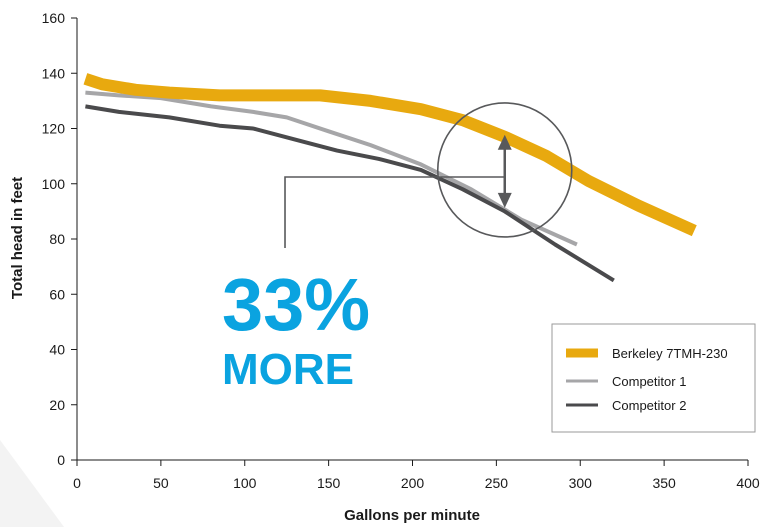 The width and height of the screenshot is (764, 532). What do you see at coordinates (412, 515) in the screenshot?
I see `x-axis-label: Gallons per minute` at bounding box center [412, 515].